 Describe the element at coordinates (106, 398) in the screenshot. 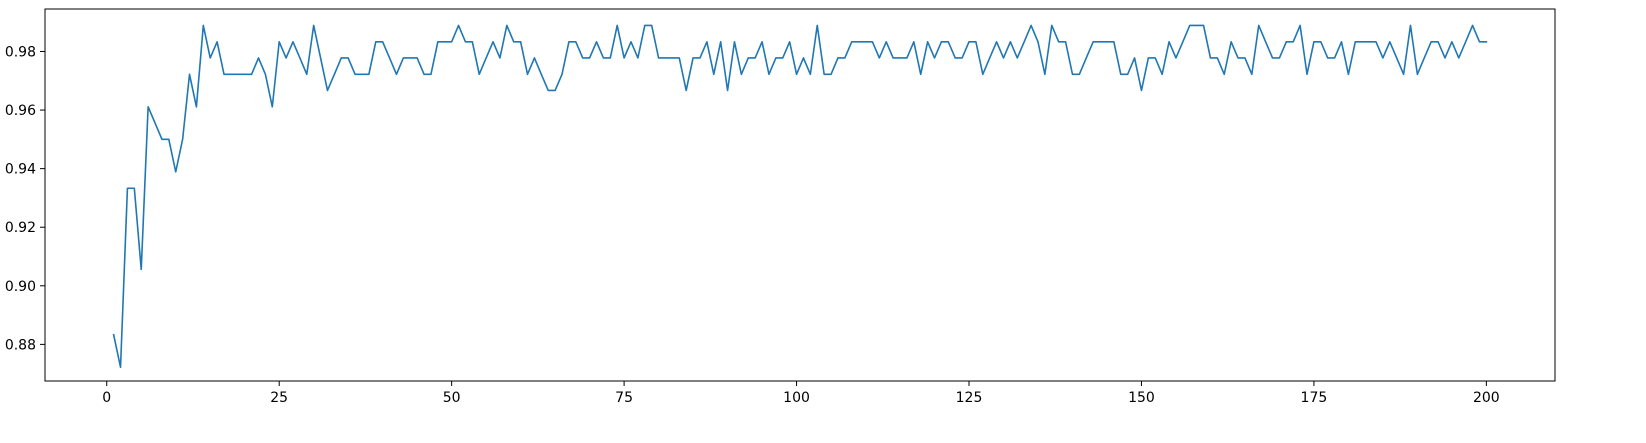

I see `x-tick-label: 0` at that location.